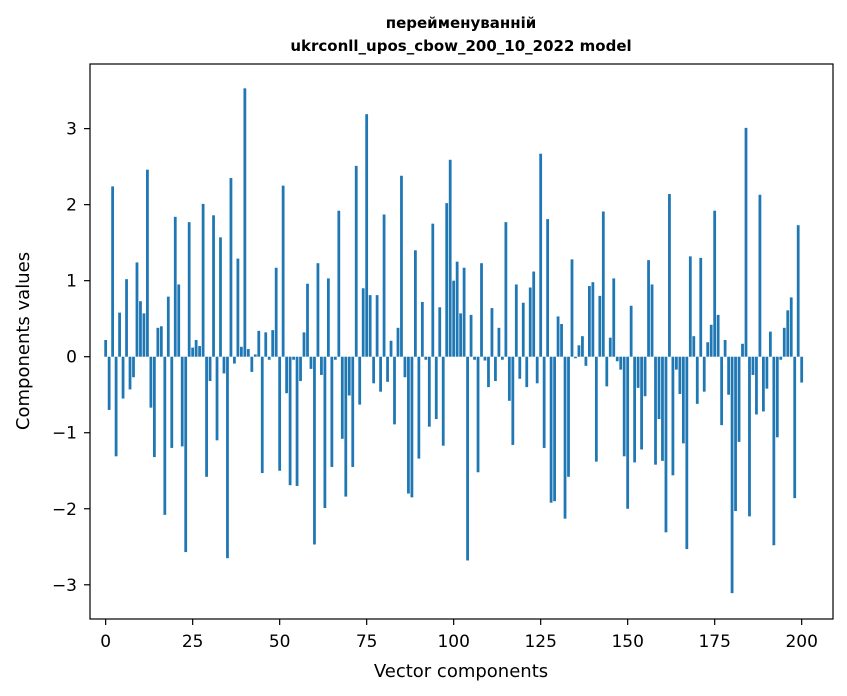 This screenshot has height=696, width=847. Describe the element at coordinates (71, 282) in the screenshot. I see `y-tick-label: 1` at that location.